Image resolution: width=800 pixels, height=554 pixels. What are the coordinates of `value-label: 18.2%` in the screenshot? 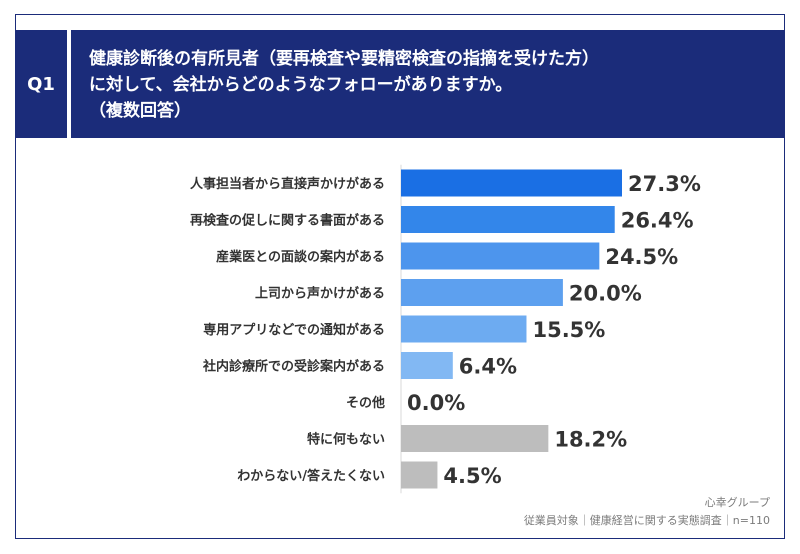 It's located at (590, 440).